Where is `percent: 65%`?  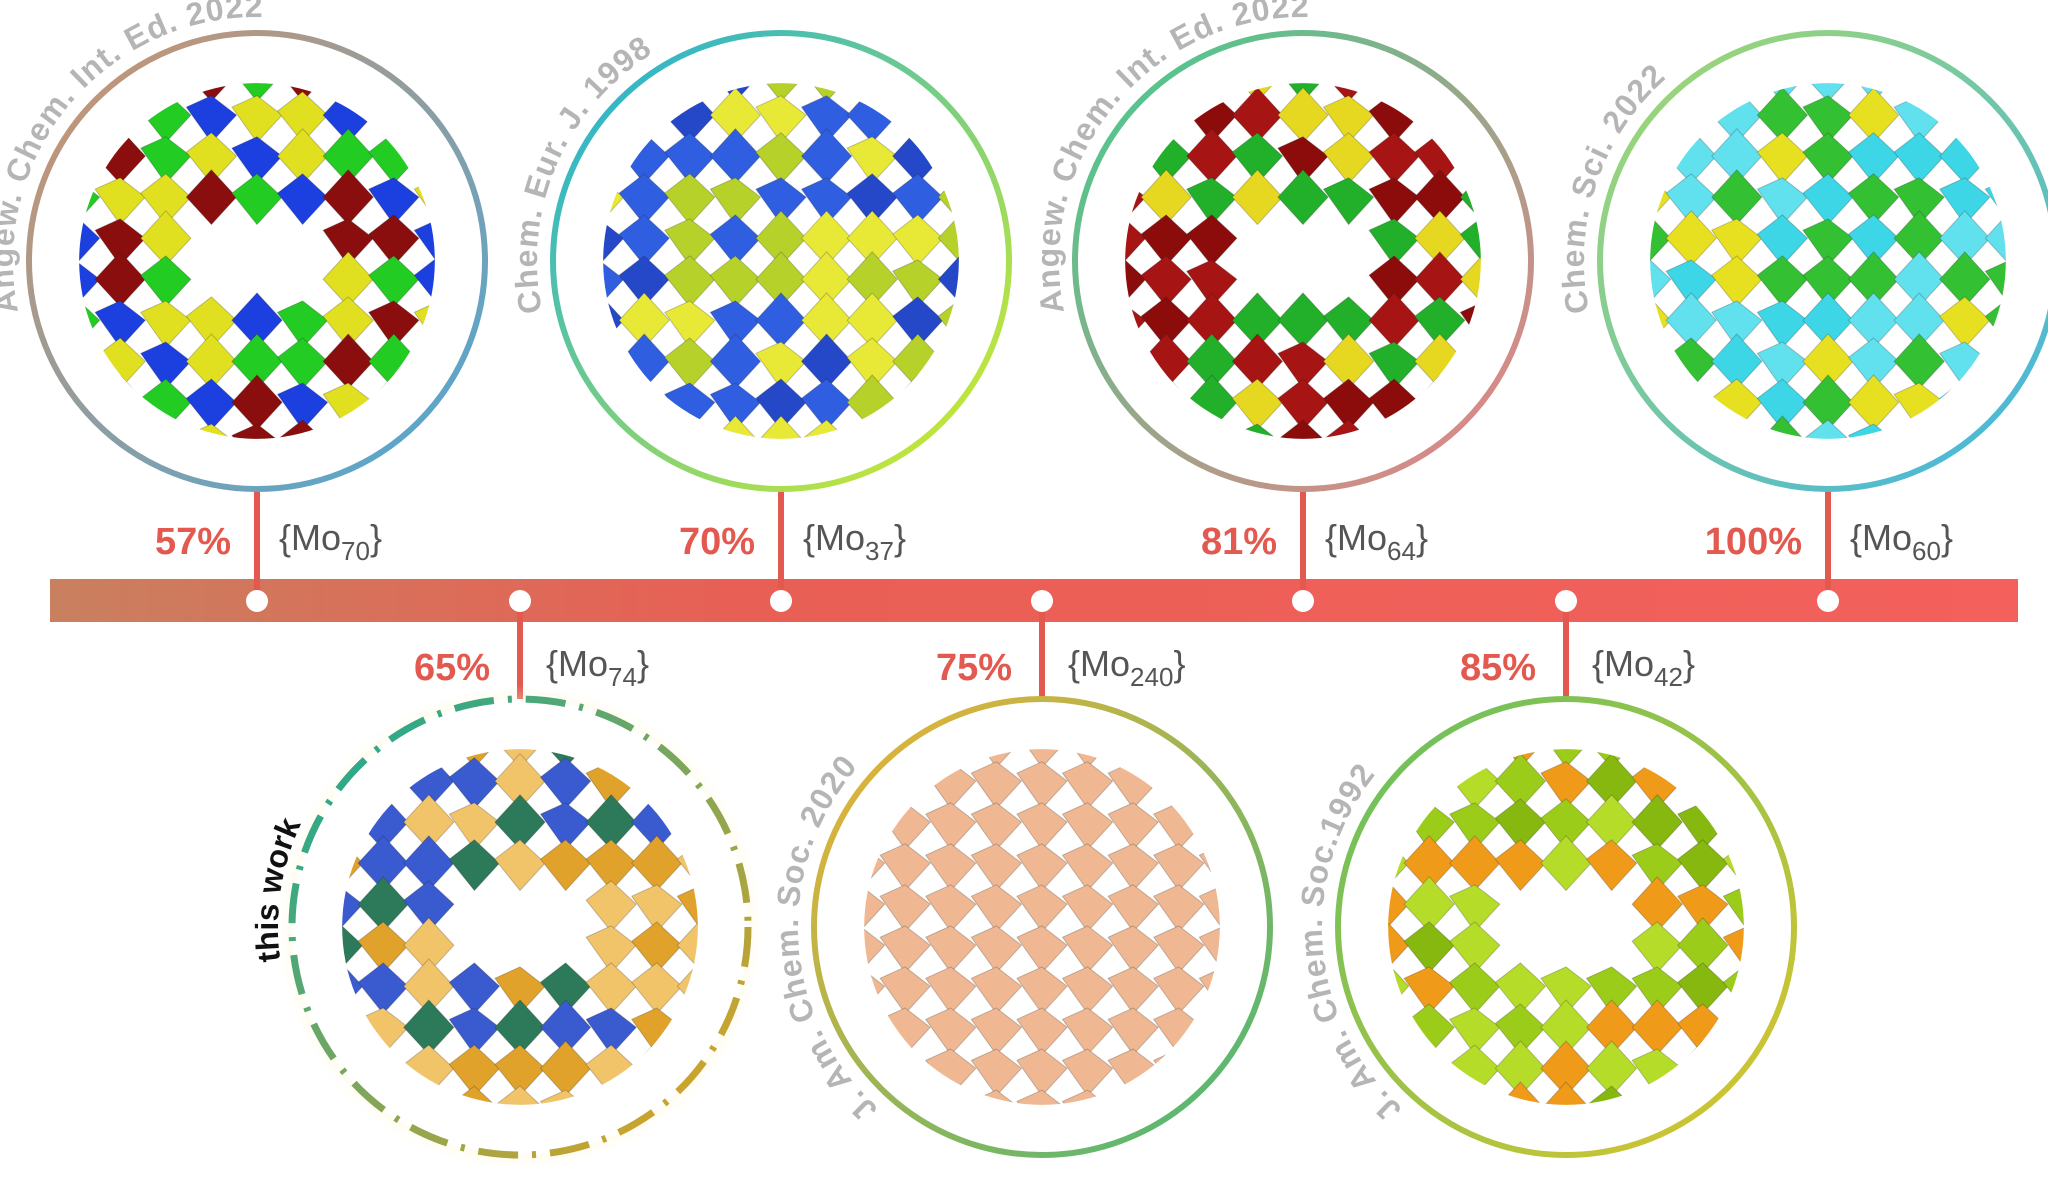 percent: 65% is located at coordinates (452, 668).